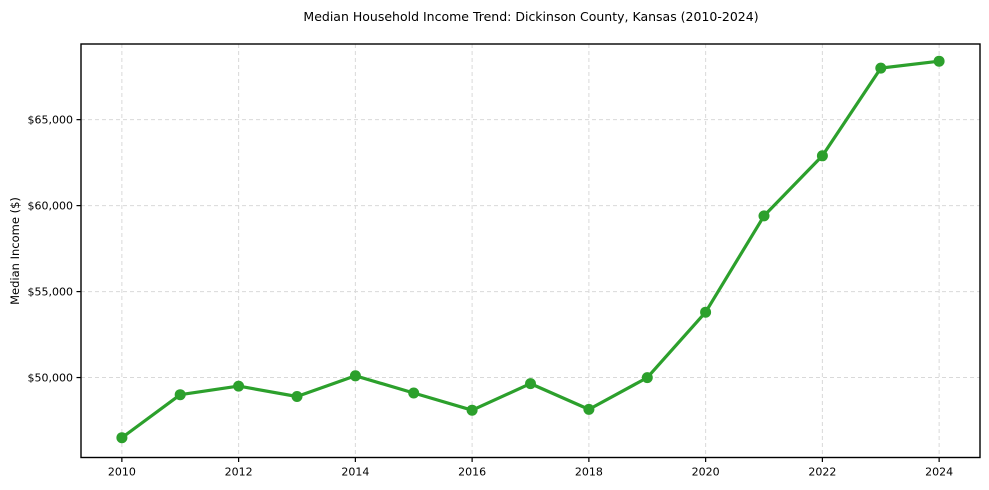 This screenshot has height=490, width=989. I want to click on data-point-2011, so click(180, 395).